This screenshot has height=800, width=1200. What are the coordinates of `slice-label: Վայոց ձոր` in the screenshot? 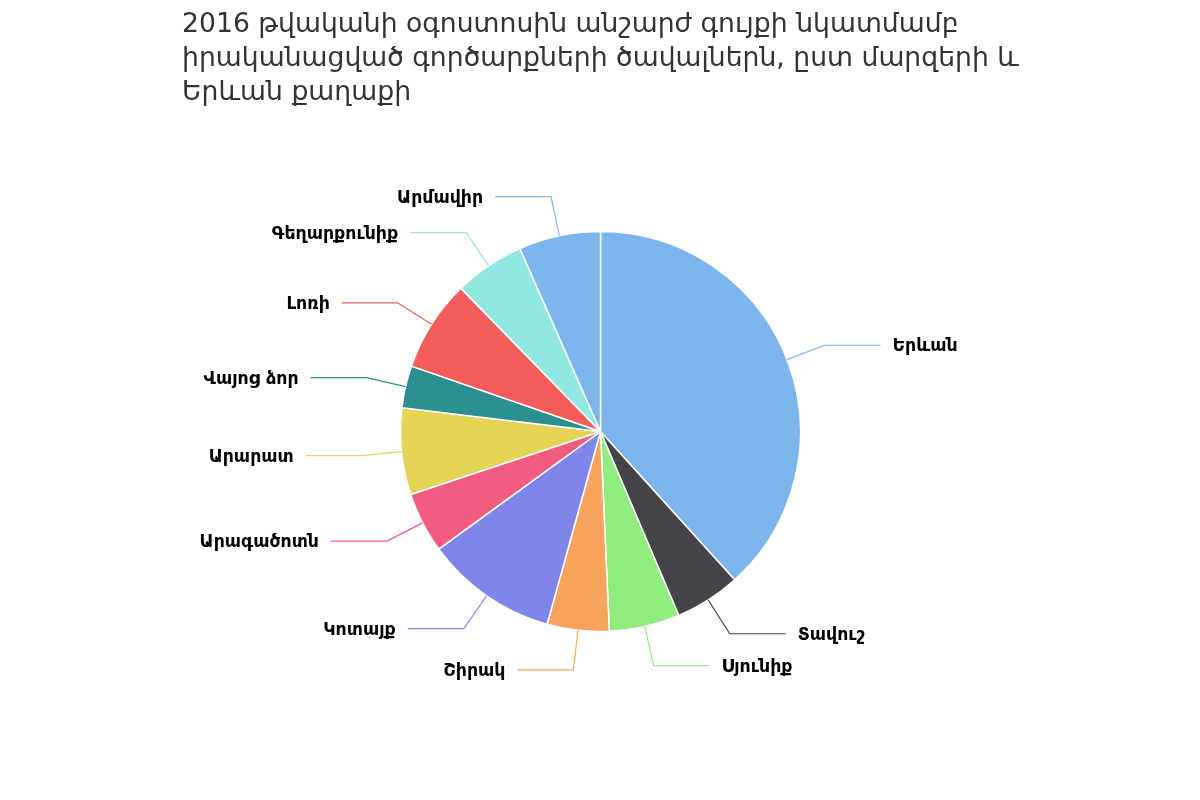 It's located at (251, 377).